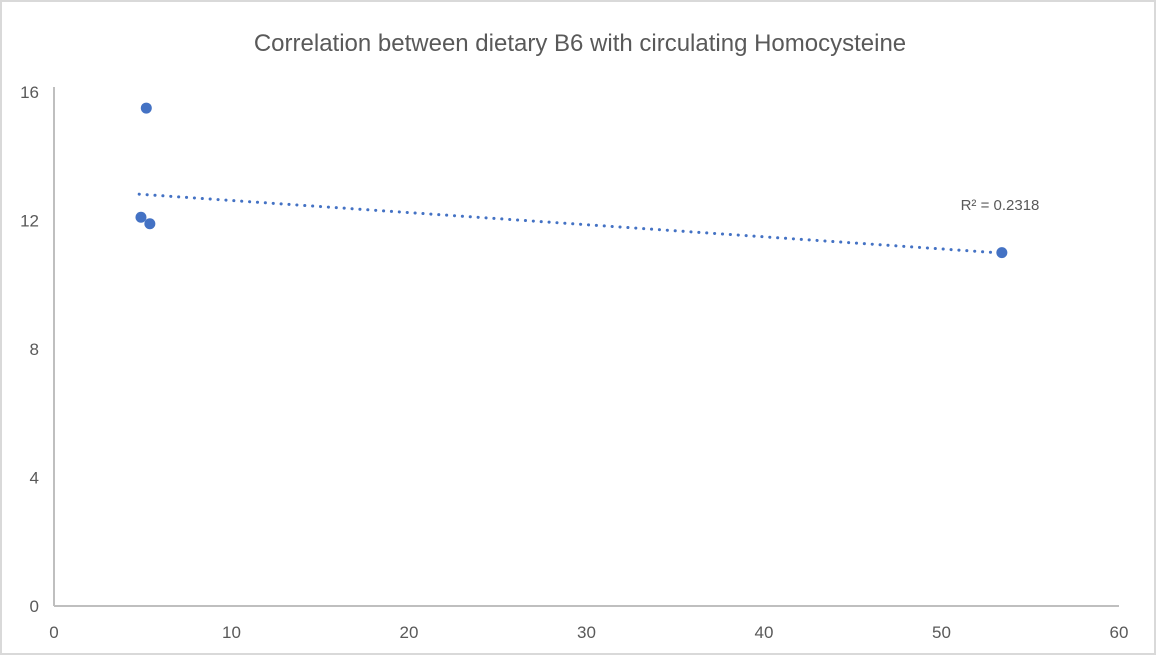 The width and height of the screenshot is (1156, 655). Describe the element at coordinates (1119, 632) in the screenshot. I see `x-tick-label: 60` at that location.